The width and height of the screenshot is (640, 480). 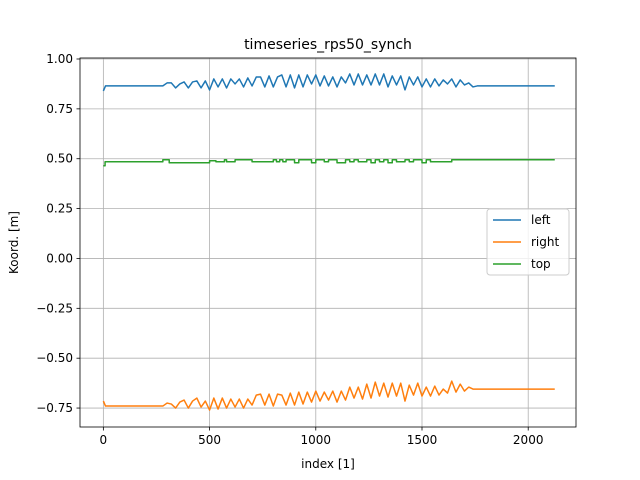 What do you see at coordinates (422, 440) in the screenshot?
I see `x-tick-label: 1500` at bounding box center [422, 440].